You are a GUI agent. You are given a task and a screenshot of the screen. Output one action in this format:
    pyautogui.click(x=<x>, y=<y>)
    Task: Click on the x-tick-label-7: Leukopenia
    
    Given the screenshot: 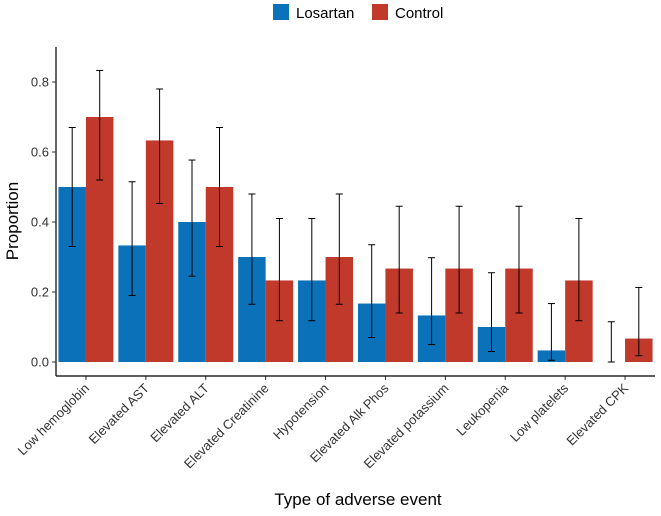 What is the action you would take?
    pyautogui.click(x=482, y=409)
    